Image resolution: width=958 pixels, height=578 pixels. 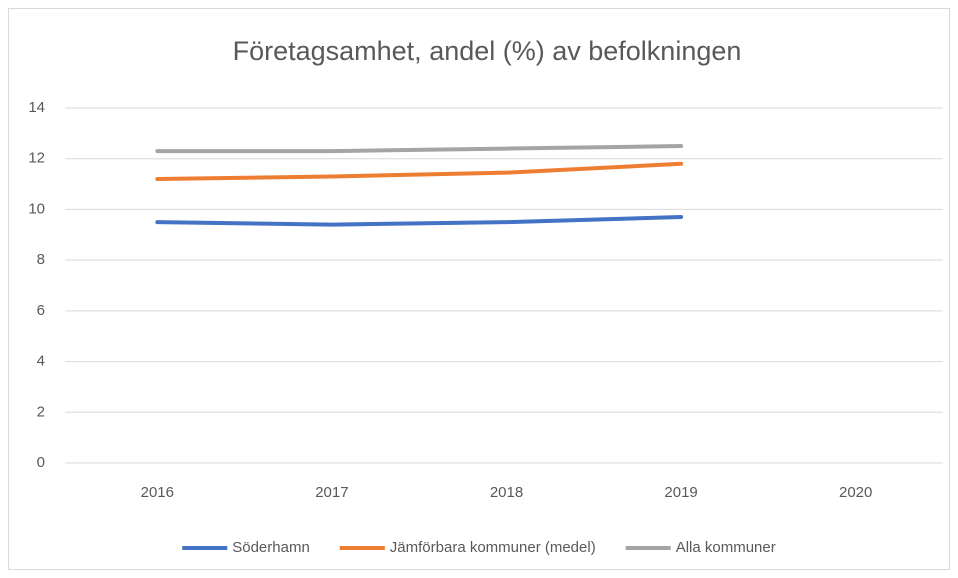 What do you see at coordinates (487, 51) in the screenshot?
I see `chart-title: Företagsamhet, andel (%) av befolkningen` at bounding box center [487, 51].